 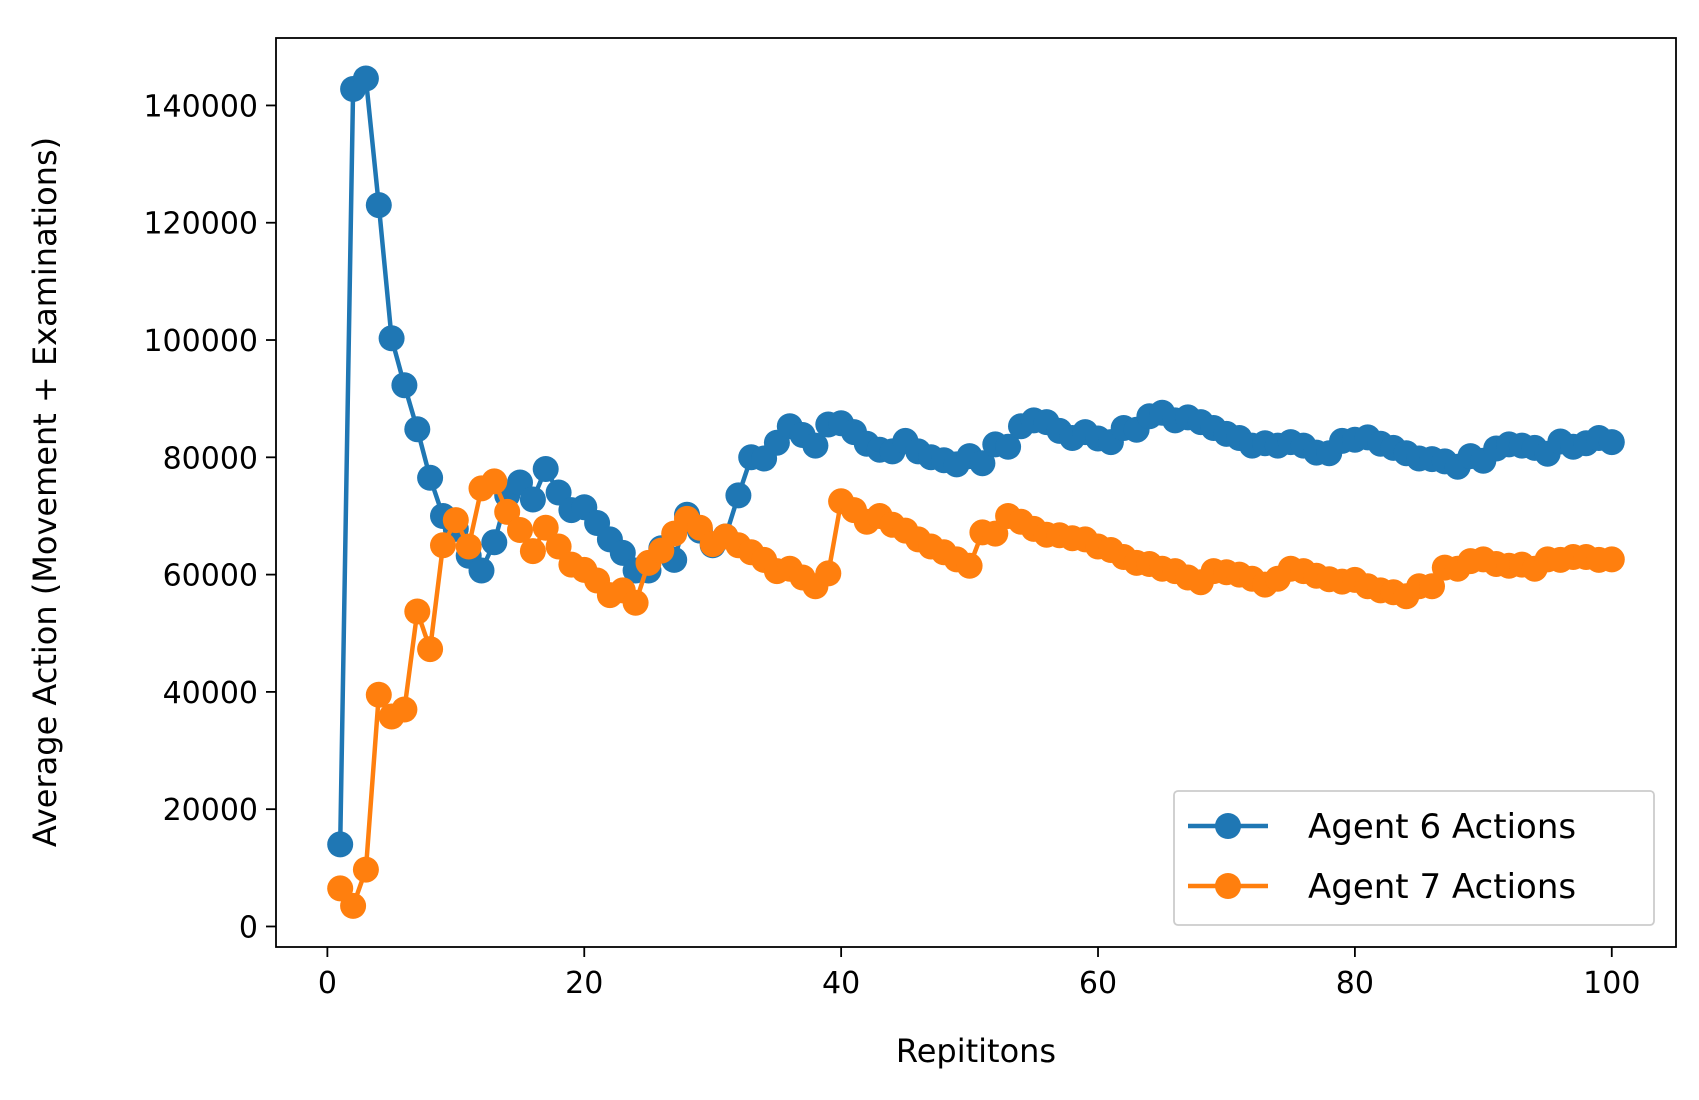 I want to click on x-tick-label: 20, so click(x=584, y=983).